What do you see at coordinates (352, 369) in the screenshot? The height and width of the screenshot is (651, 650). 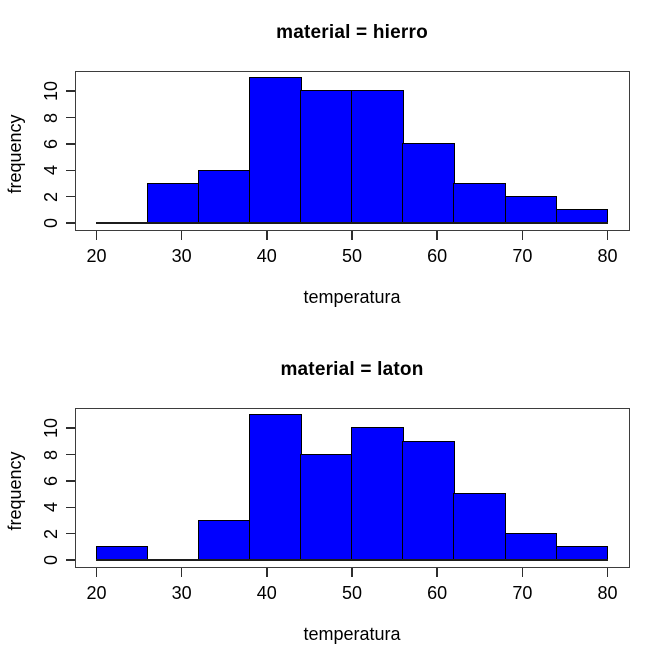 I see `chart-title: material = laton` at bounding box center [352, 369].